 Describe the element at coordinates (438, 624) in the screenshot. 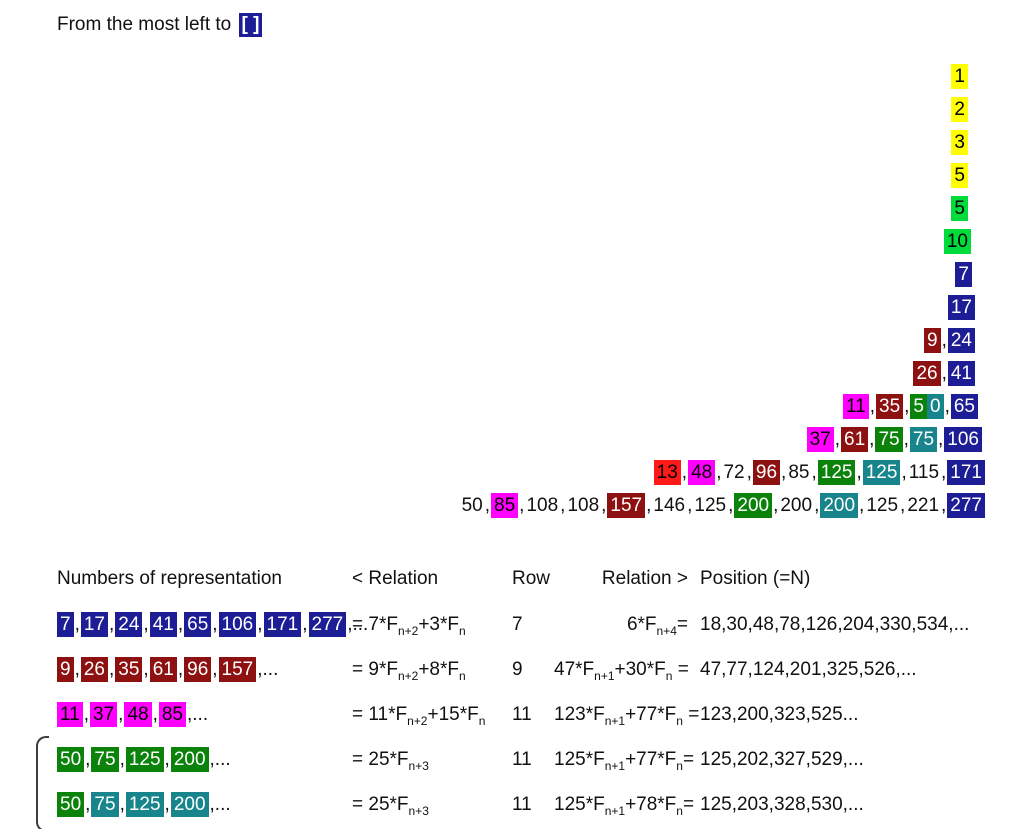

I see `formula-text: +3*F` at that location.